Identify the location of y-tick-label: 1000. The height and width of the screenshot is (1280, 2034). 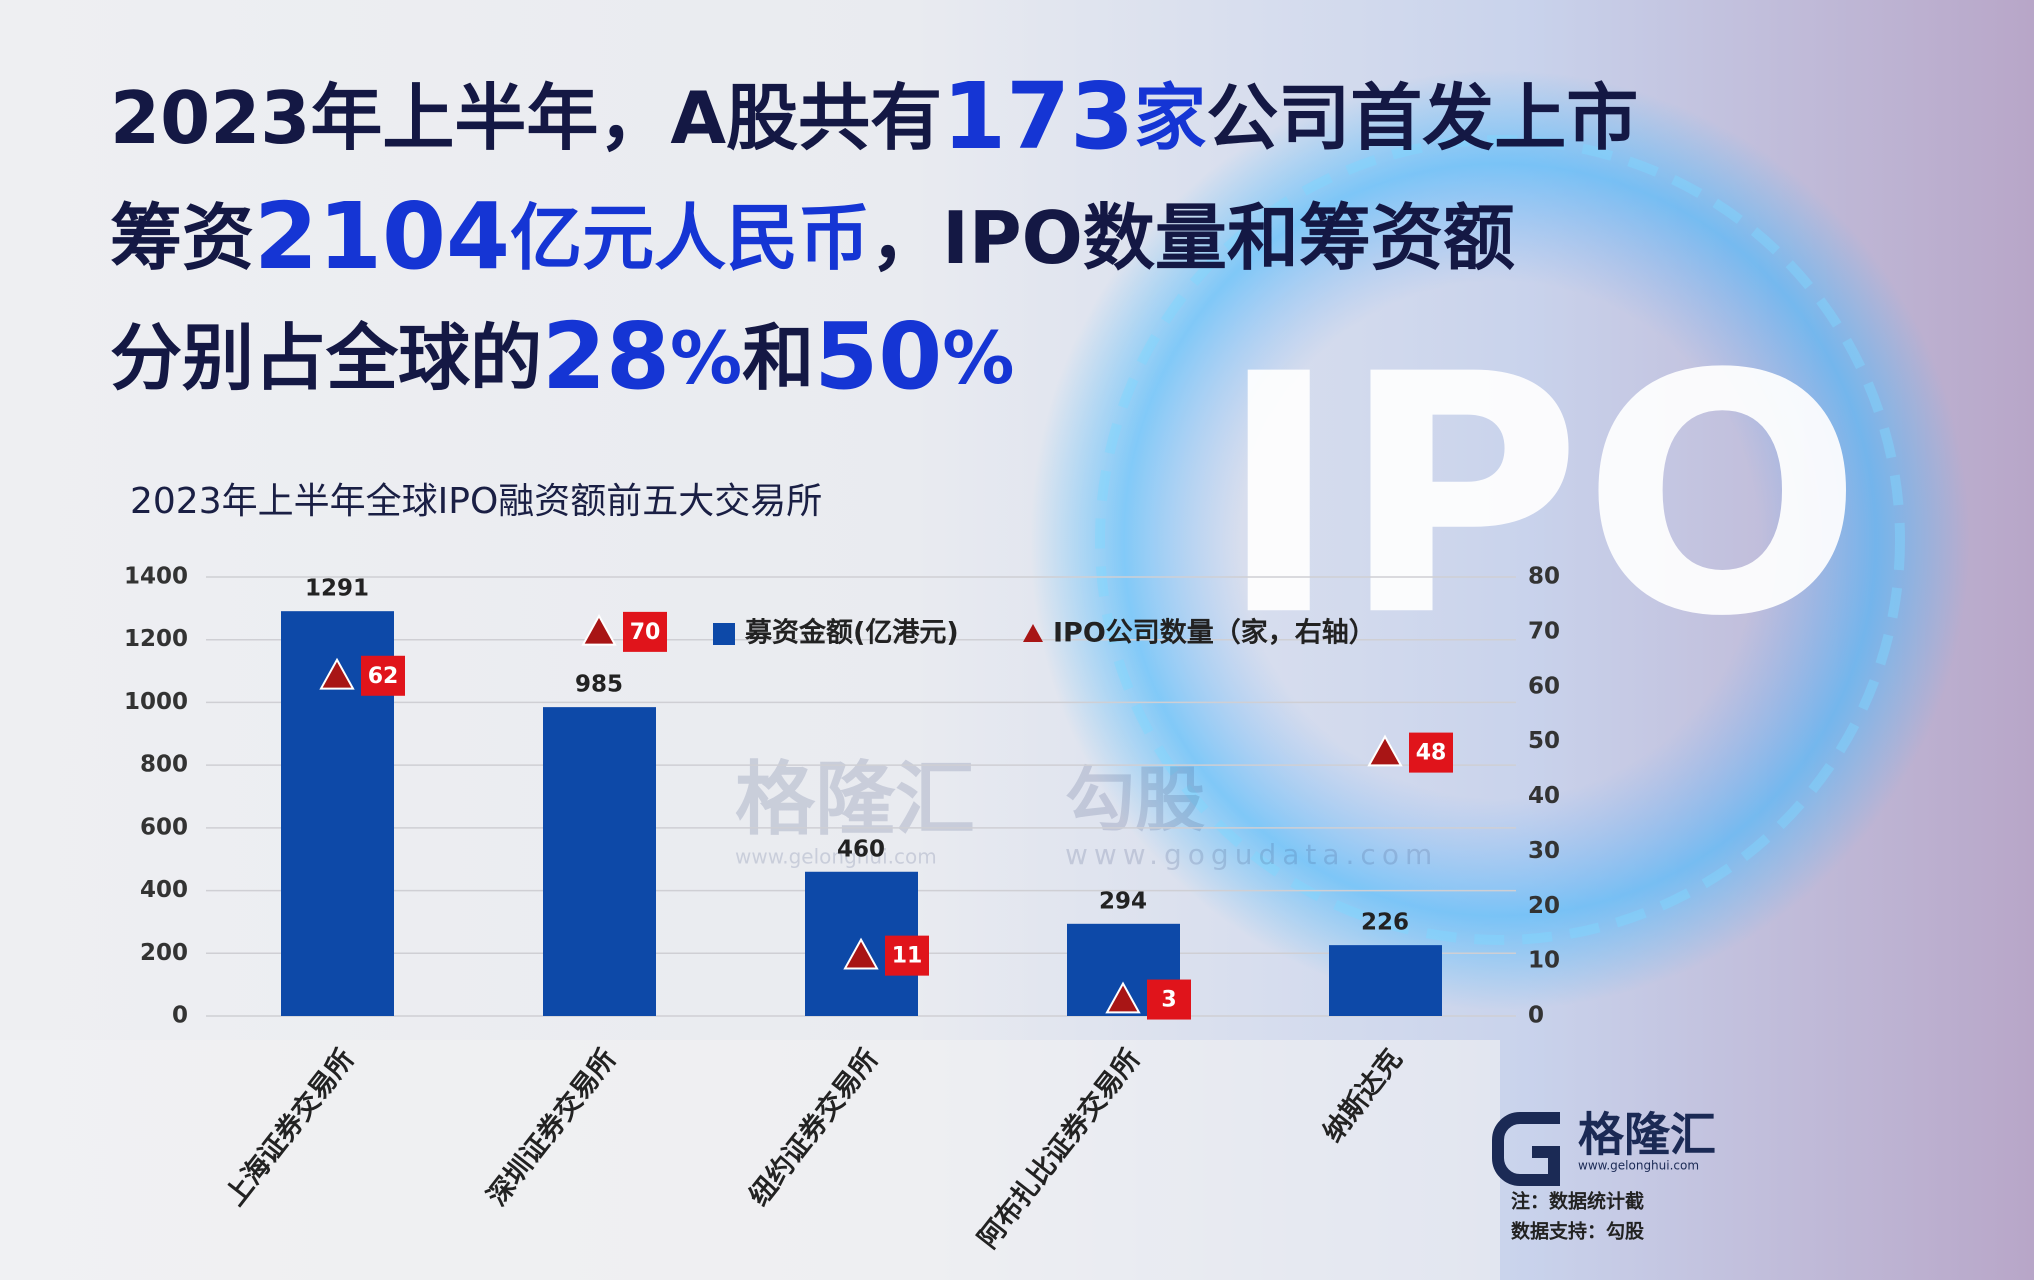
(156, 702).